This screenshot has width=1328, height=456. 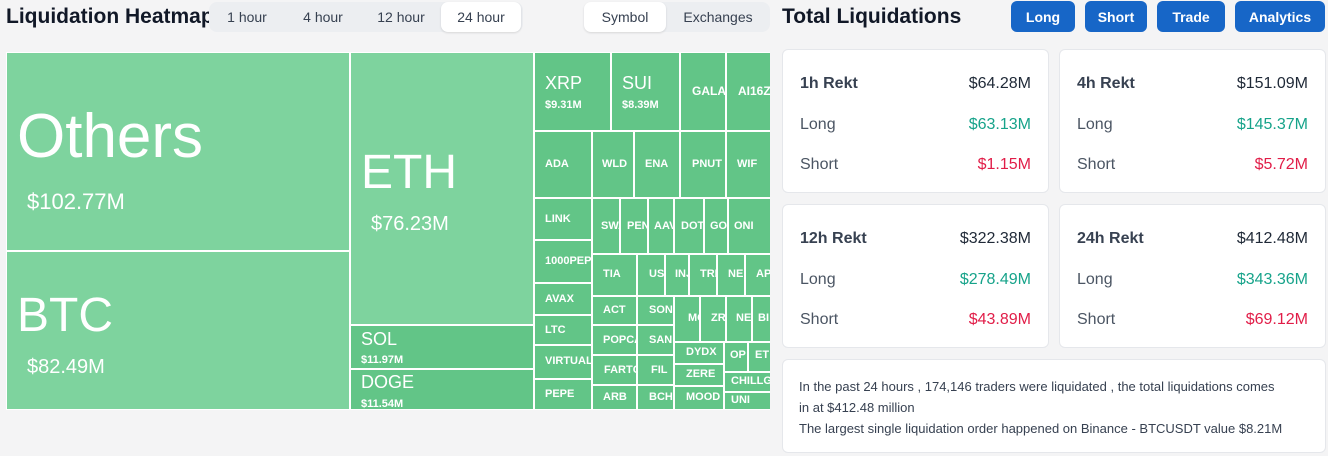 I want to click on tile-symbol: USI, so click(x=657, y=274).